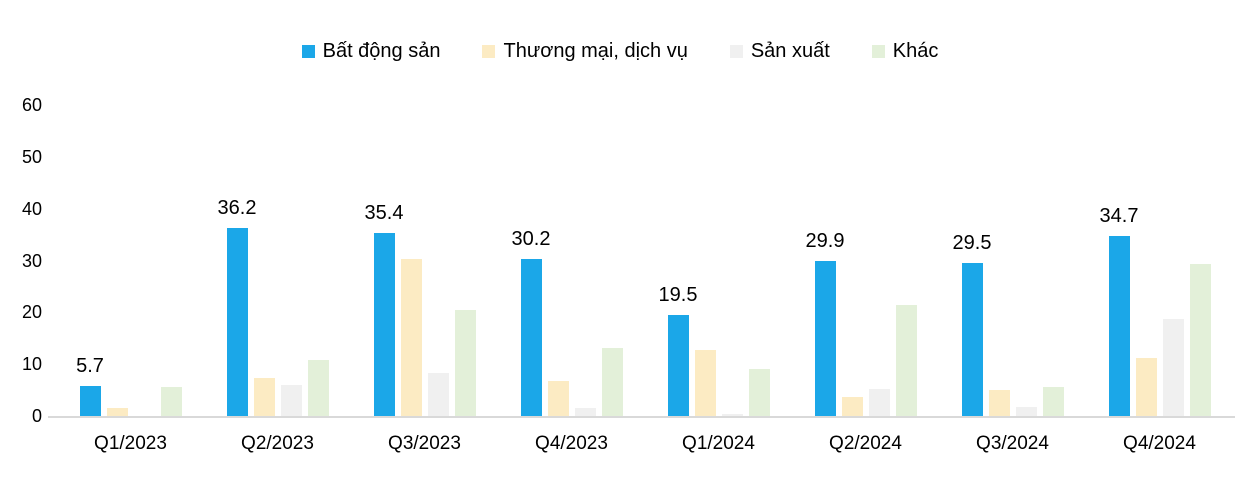  Describe the element at coordinates (641, 417) in the screenshot. I see `x-axis-line` at that location.